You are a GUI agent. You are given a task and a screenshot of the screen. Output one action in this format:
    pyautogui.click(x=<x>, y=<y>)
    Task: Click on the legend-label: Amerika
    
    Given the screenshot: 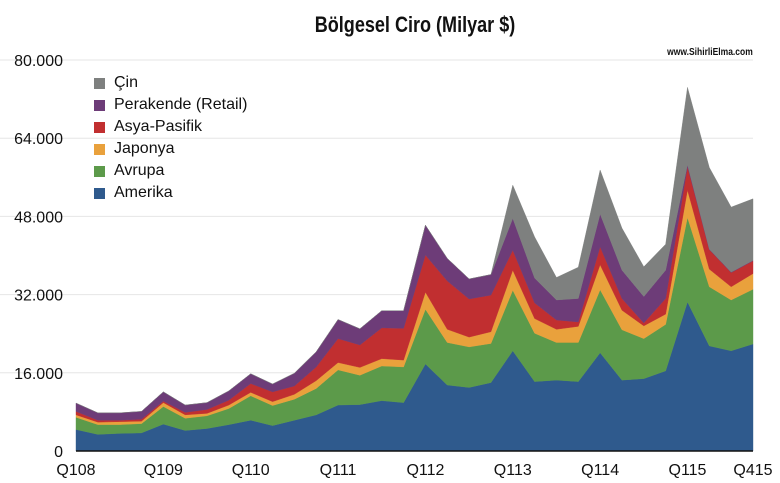 What is the action you would take?
    pyautogui.click(x=143, y=192)
    